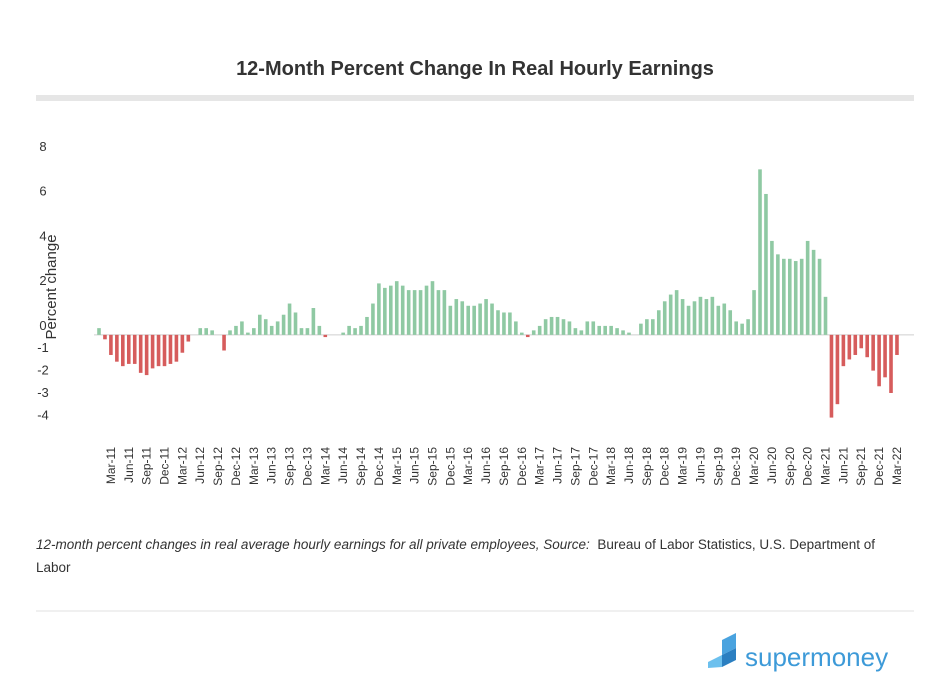 The width and height of the screenshot is (950, 696). What do you see at coordinates (51, 286) in the screenshot?
I see `y-axis-label: Percent change` at bounding box center [51, 286].